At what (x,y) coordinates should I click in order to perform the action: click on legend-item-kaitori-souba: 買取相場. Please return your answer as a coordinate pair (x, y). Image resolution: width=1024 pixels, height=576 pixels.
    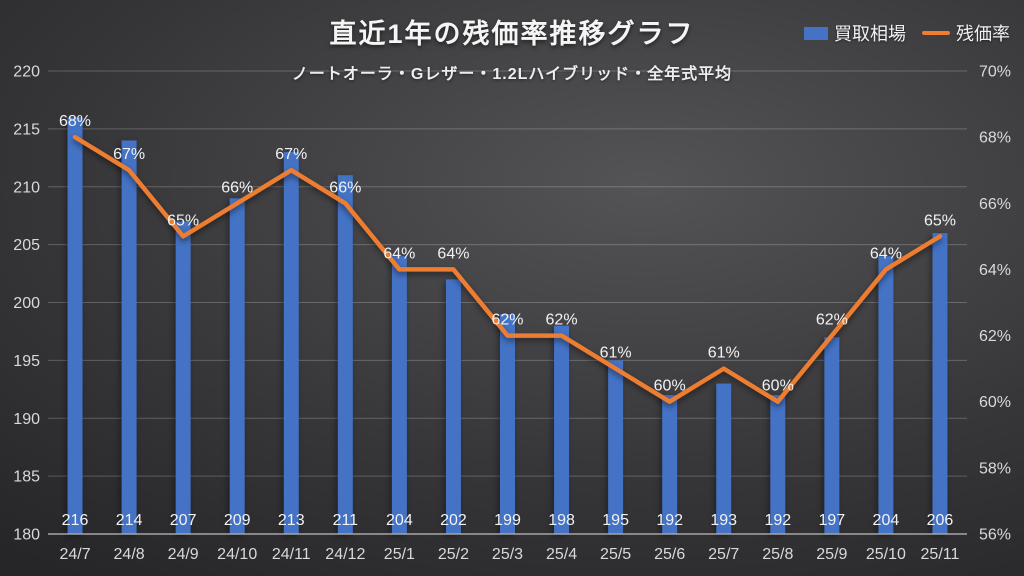
    Looking at the image, I should click on (855, 33).